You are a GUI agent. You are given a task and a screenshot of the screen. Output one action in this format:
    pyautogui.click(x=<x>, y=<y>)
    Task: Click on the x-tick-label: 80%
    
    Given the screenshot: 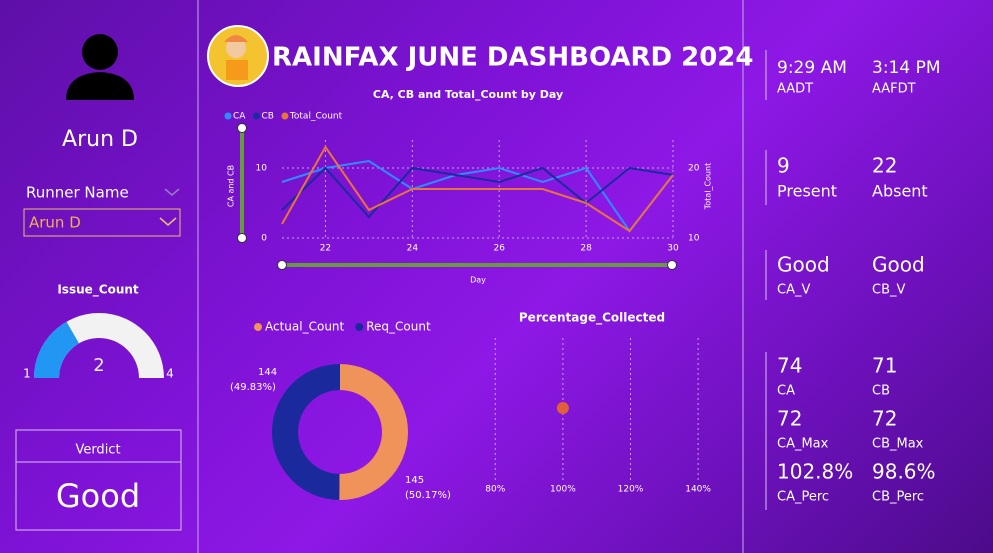 What is the action you would take?
    pyautogui.click(x=495, y=490)
    